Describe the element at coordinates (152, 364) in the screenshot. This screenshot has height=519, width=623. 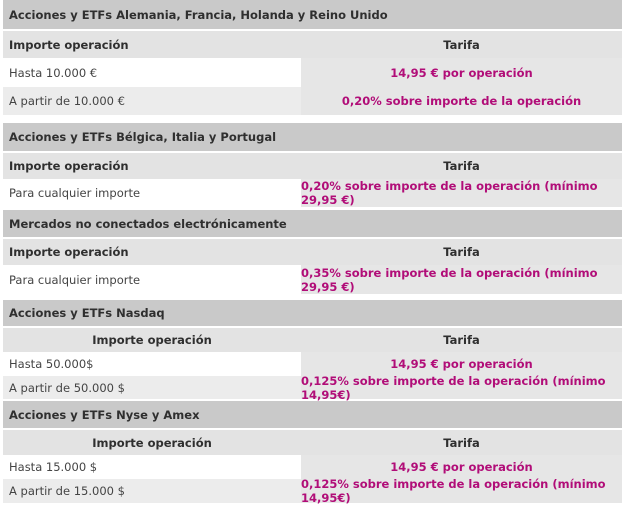
I see `importe-cell: Hasta 50.000$` at that location.